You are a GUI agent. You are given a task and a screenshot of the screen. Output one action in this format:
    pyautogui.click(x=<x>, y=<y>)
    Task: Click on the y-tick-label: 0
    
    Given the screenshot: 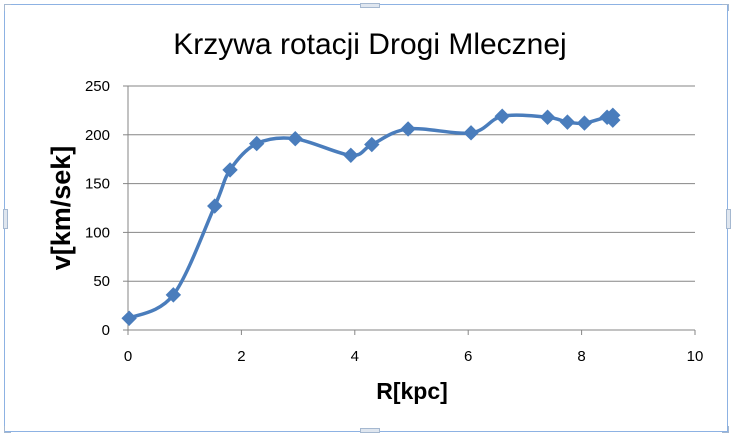 What is the action you would take?
    pyautogui.click(x=106, y=330)
    